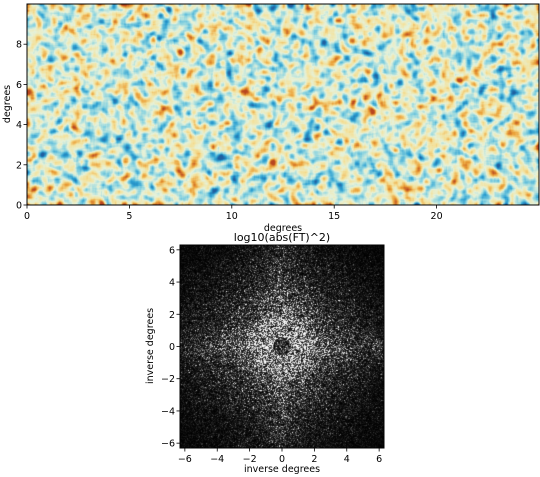  I want to click on map-xlabel: degrees, so click(283, 228).